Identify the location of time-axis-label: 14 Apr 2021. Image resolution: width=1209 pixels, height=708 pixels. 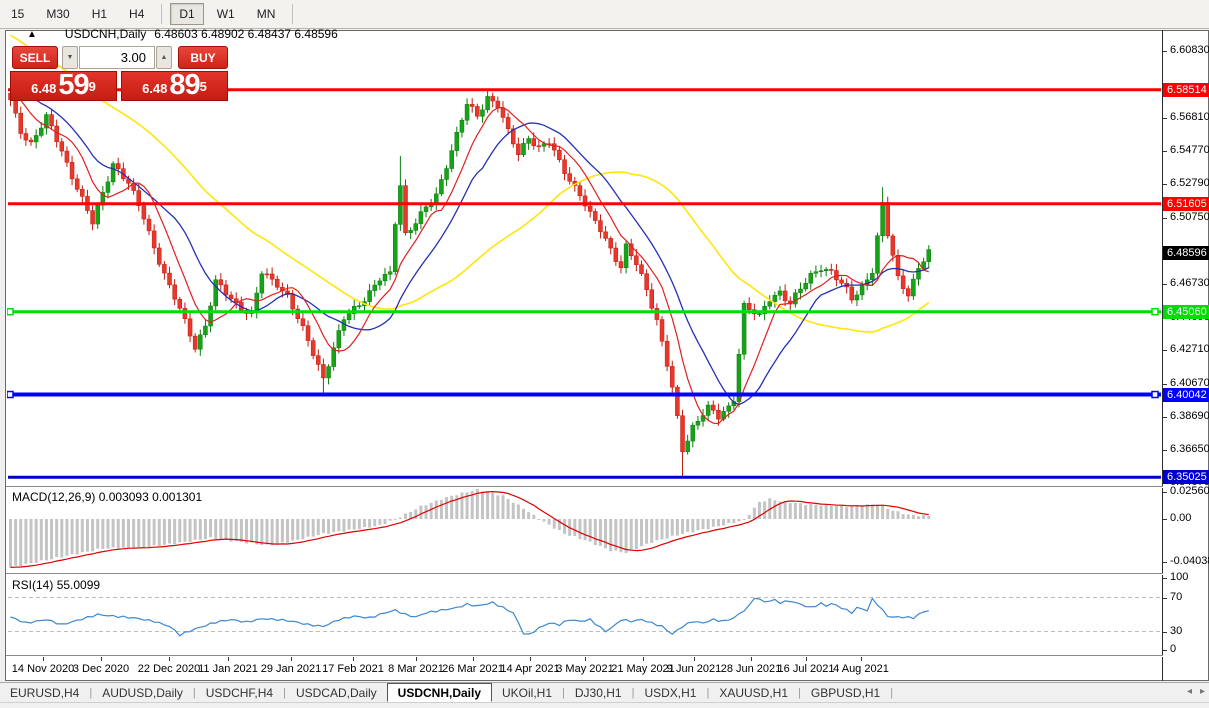
(530, 669).